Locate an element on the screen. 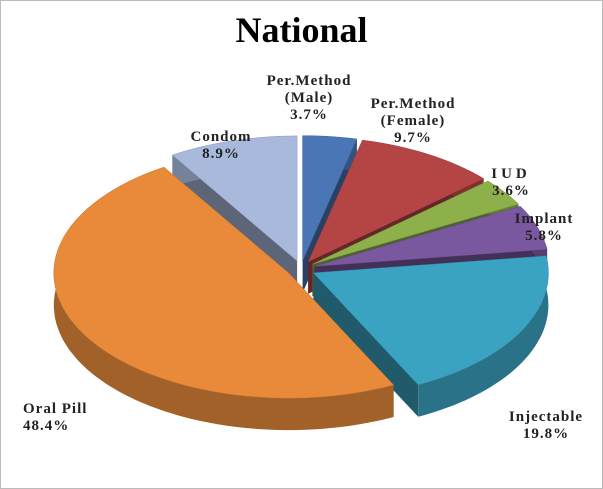 The width and height of the screenshot is (603, 489). category-label: IUD is located at coordinates (511, 174).